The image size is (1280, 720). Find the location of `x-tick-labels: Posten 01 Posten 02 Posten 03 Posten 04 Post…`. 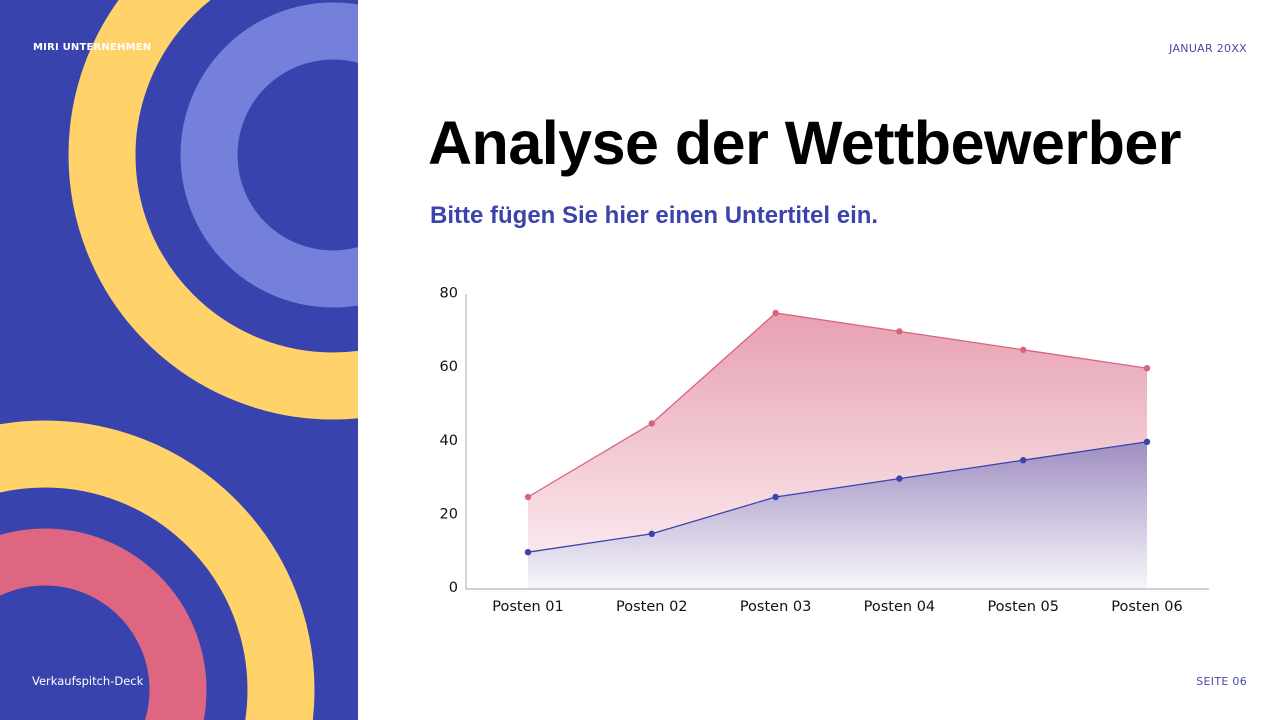

x-tick-labels: Posten 01 Posten 02 Posten 03 Posten 04 Post… is located at coordinates (837, 607).